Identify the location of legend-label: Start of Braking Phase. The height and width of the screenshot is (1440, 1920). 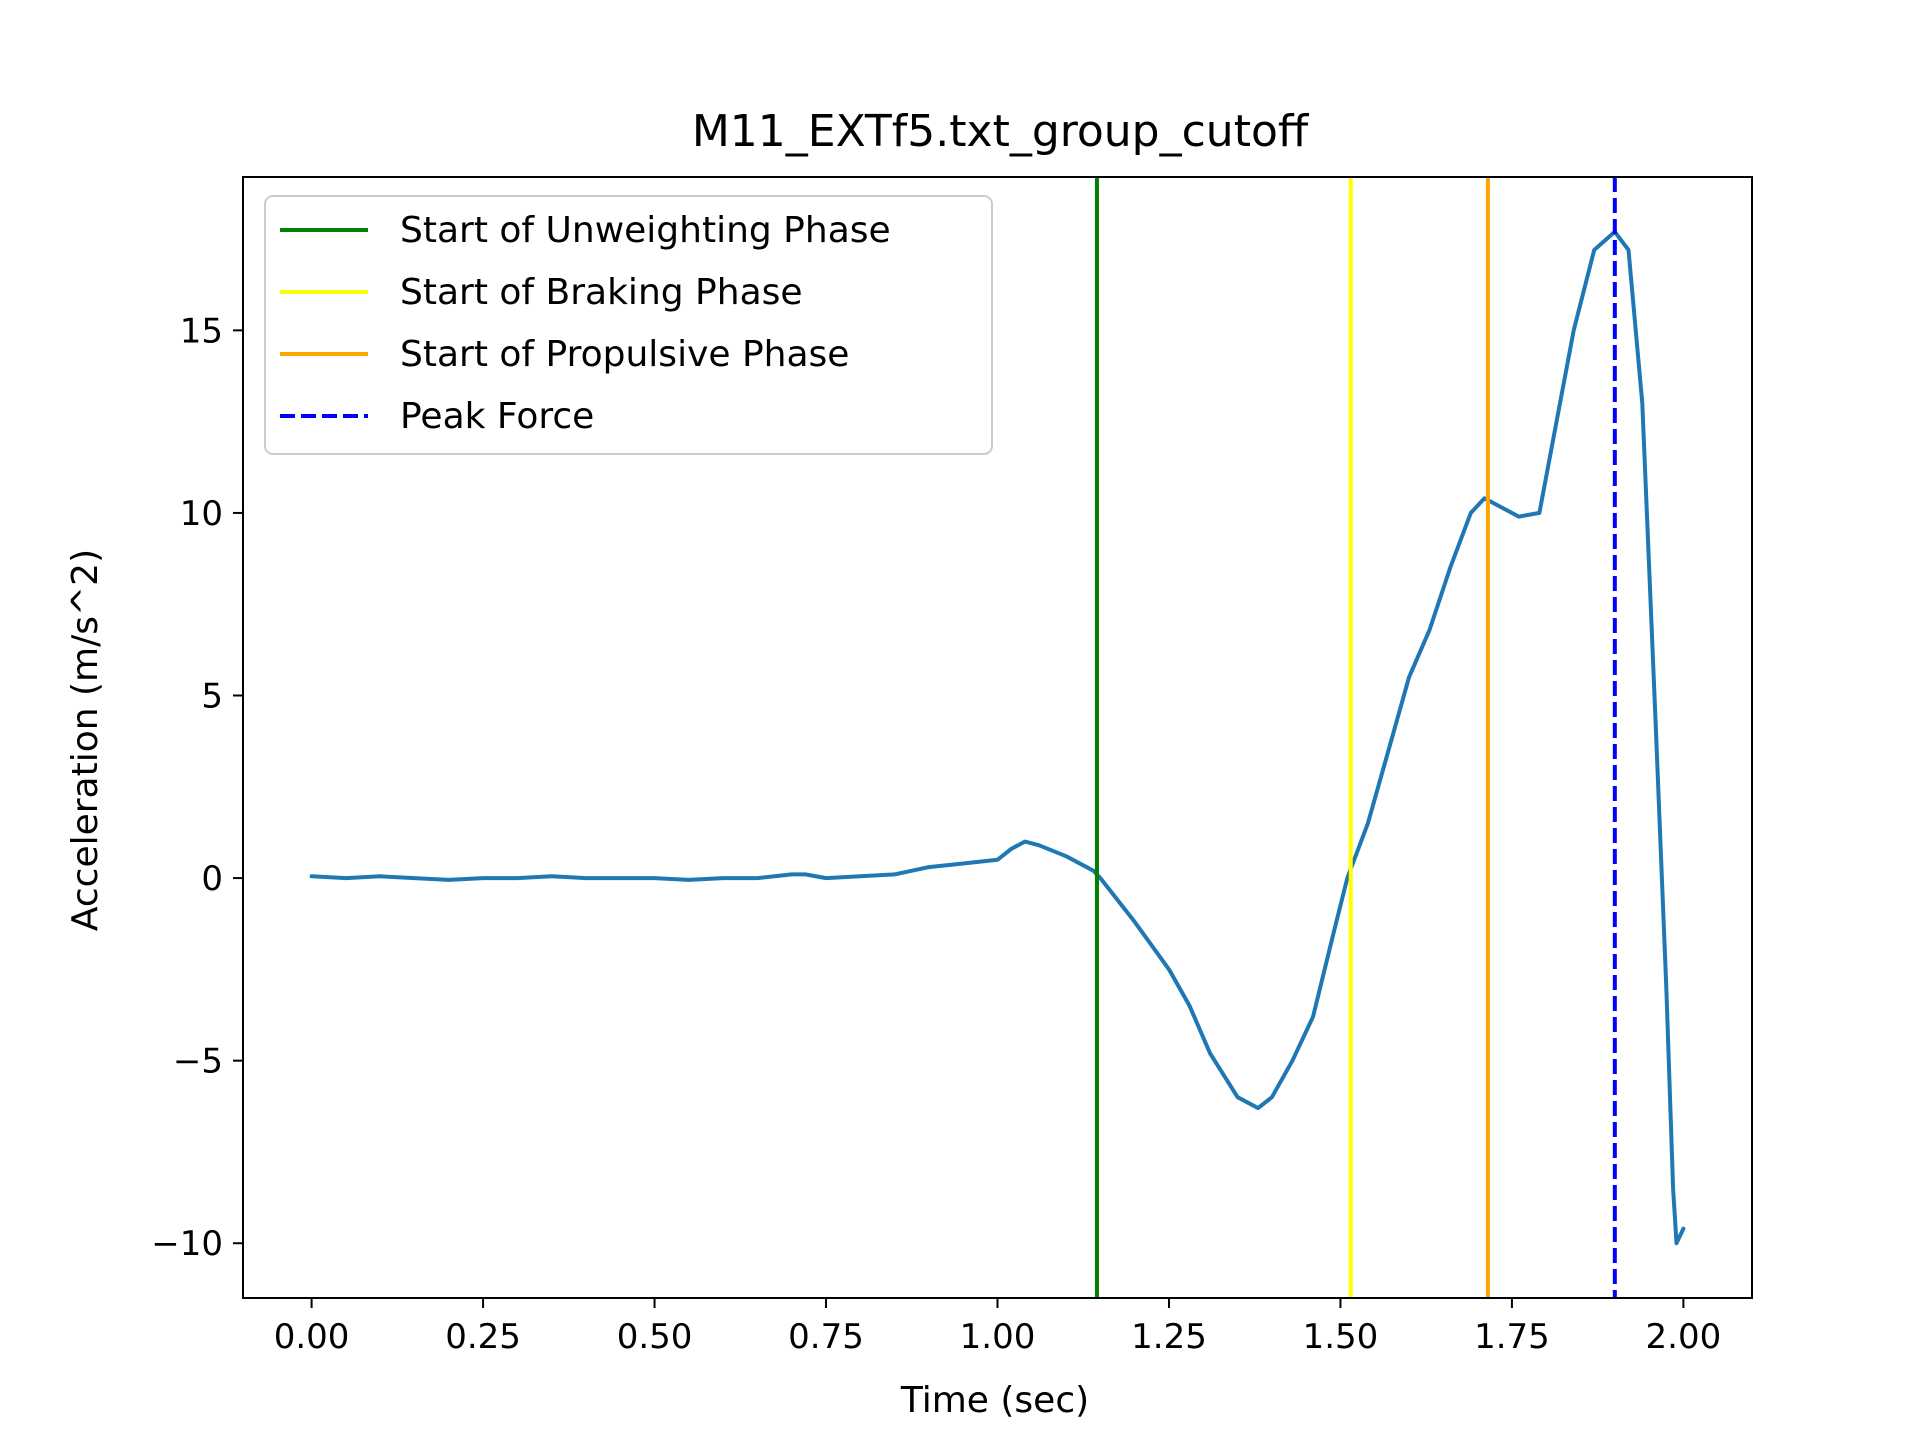
(601, 292).